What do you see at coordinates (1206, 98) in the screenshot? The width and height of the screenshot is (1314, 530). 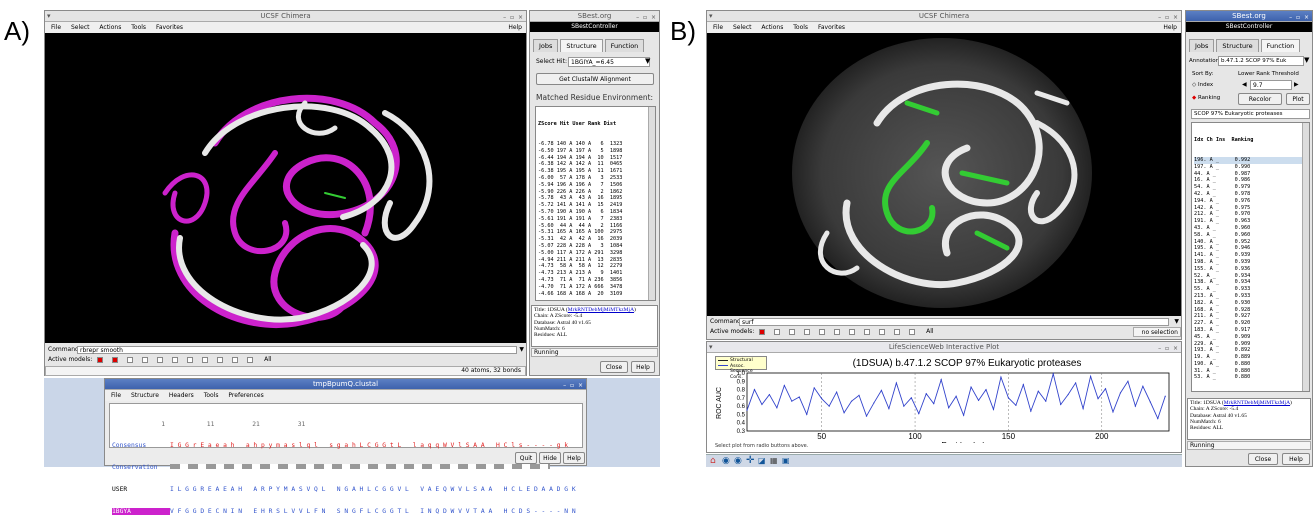 I see `sort-ranking-radio: ◆ Ranking` at bounding box center [1206, 98].